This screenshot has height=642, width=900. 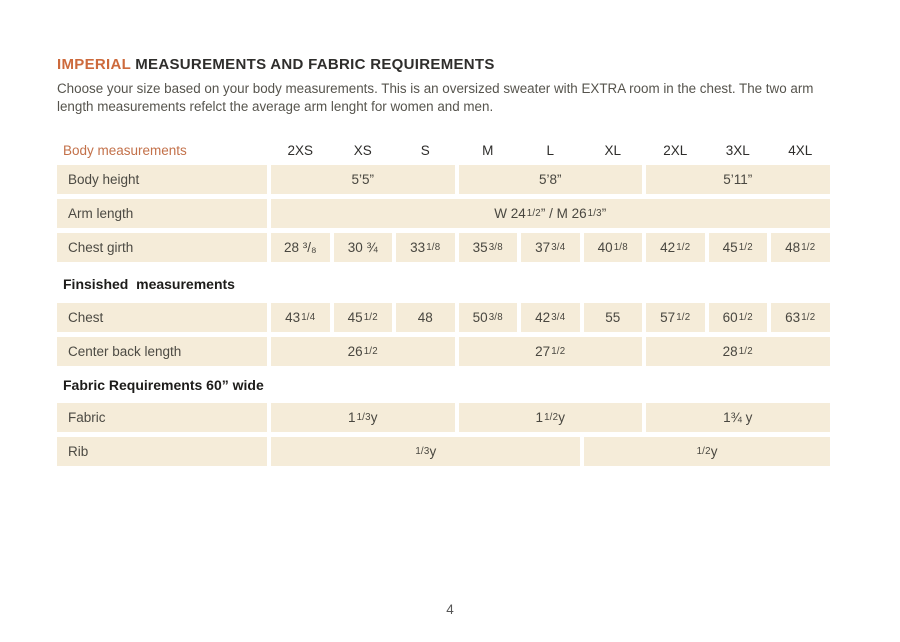 What do you see at coordinates (162, 418) in the screenshot?
I see `row-label: Fabric` at bounding box center [162, 418].